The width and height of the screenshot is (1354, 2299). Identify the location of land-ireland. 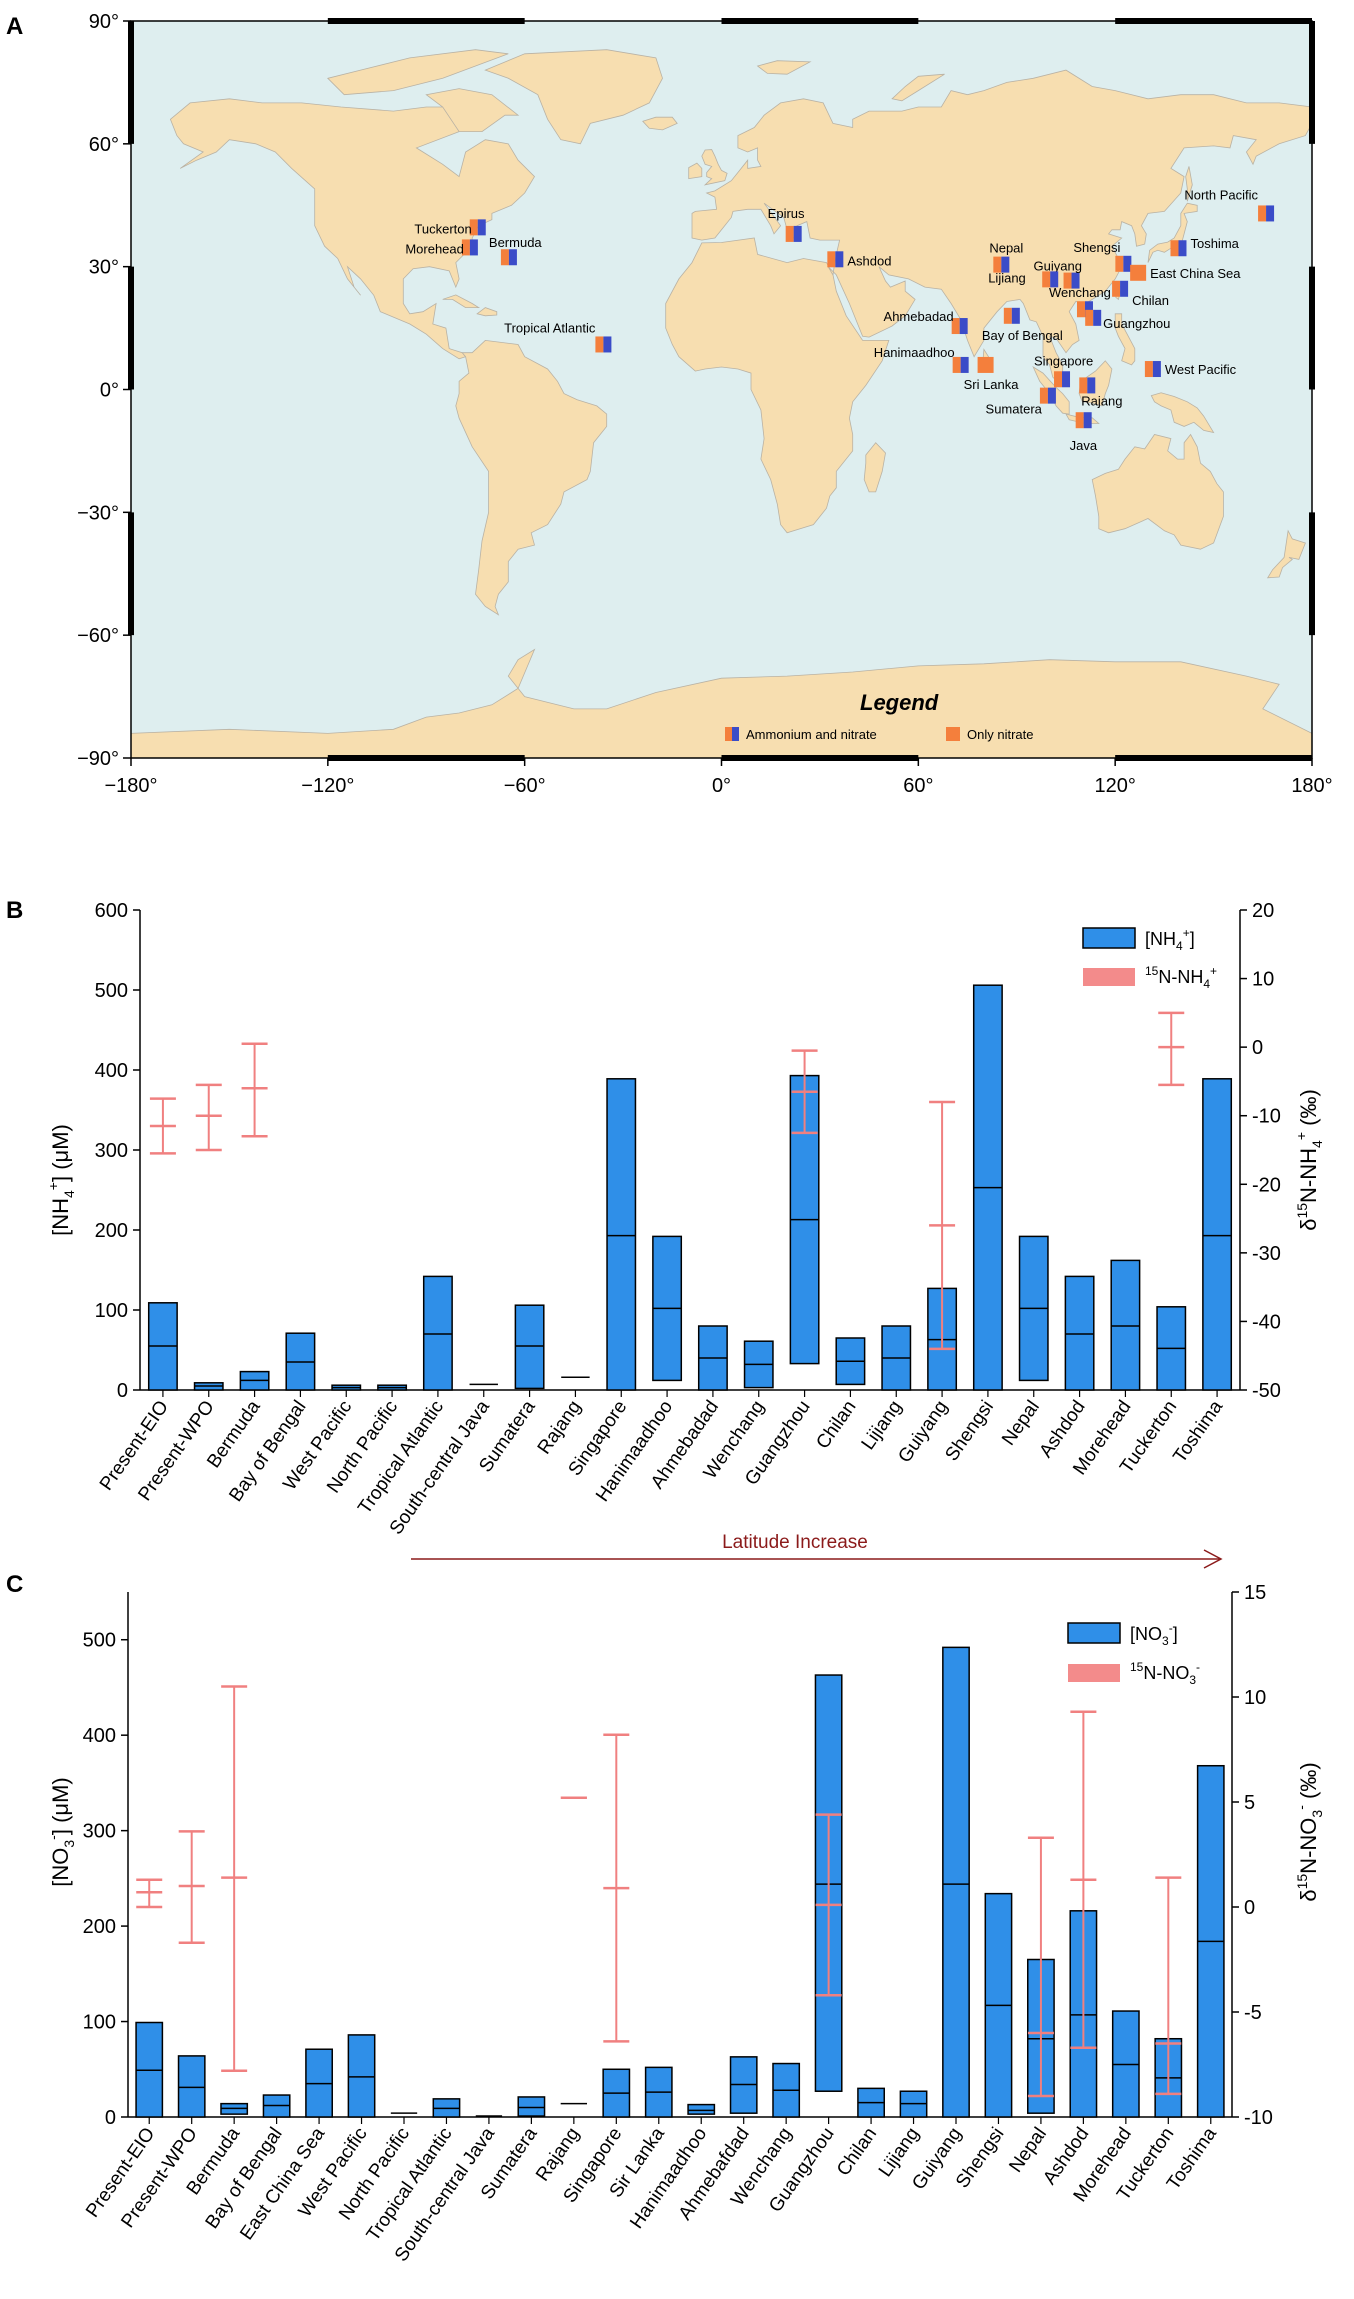
(695, 171).